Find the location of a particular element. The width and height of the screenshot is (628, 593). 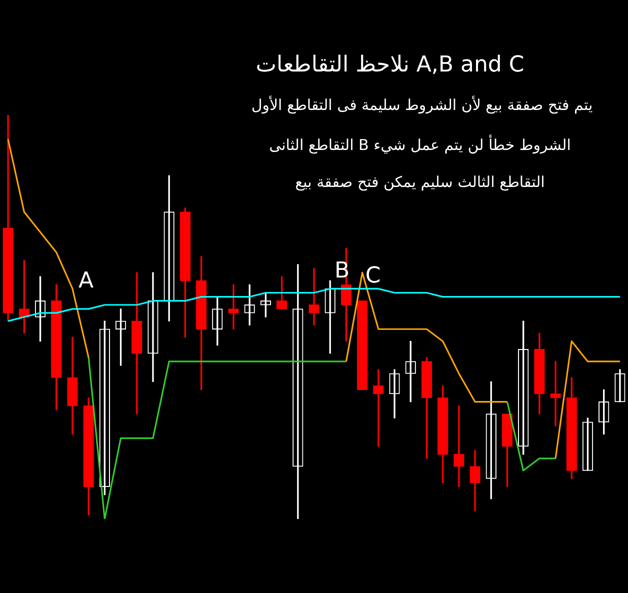

annotation: التقاطع الثالث سليم يمكن فتح صفقة بيع is located at coordinates (420, 181).